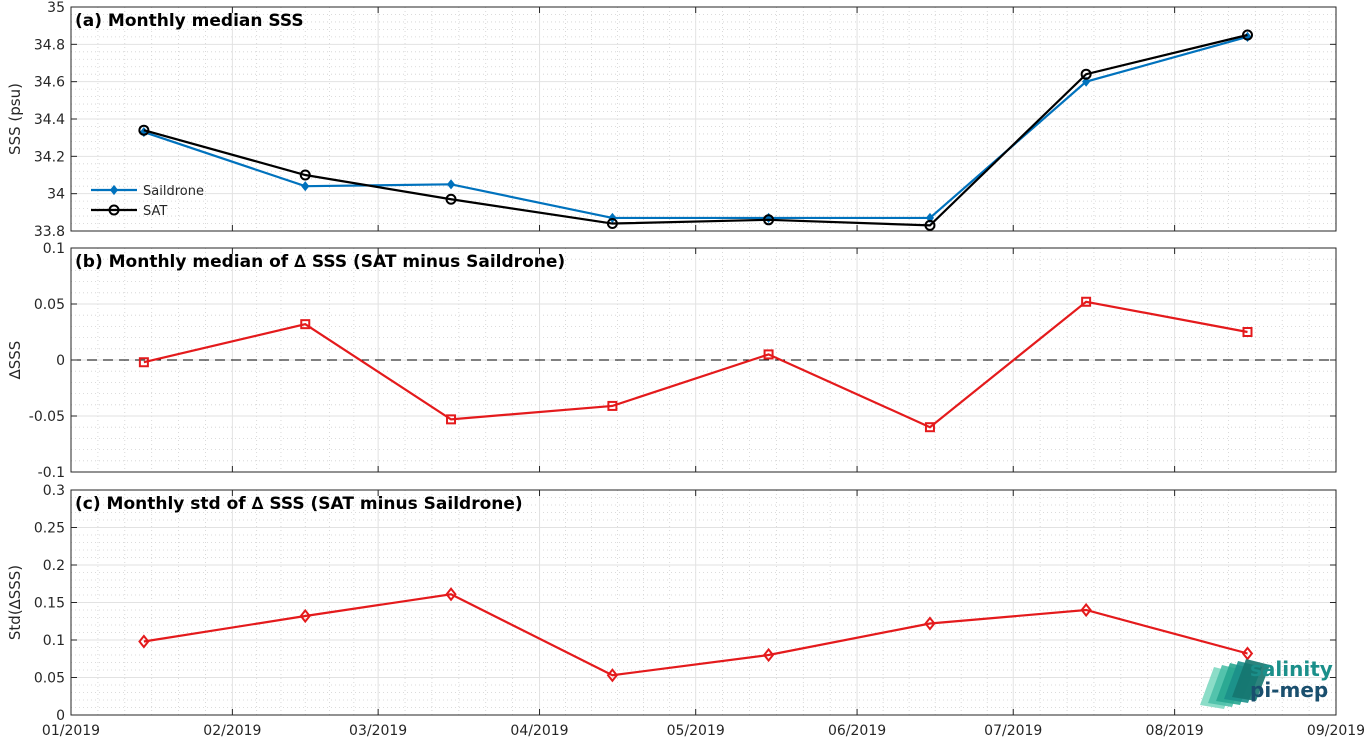 This screenshot has height=741, width=1368. What do you see at coordinates (15, 119) in the screenshot?
I see `y-axis-label: SSS (psu)` at bounding box center [15, 119].